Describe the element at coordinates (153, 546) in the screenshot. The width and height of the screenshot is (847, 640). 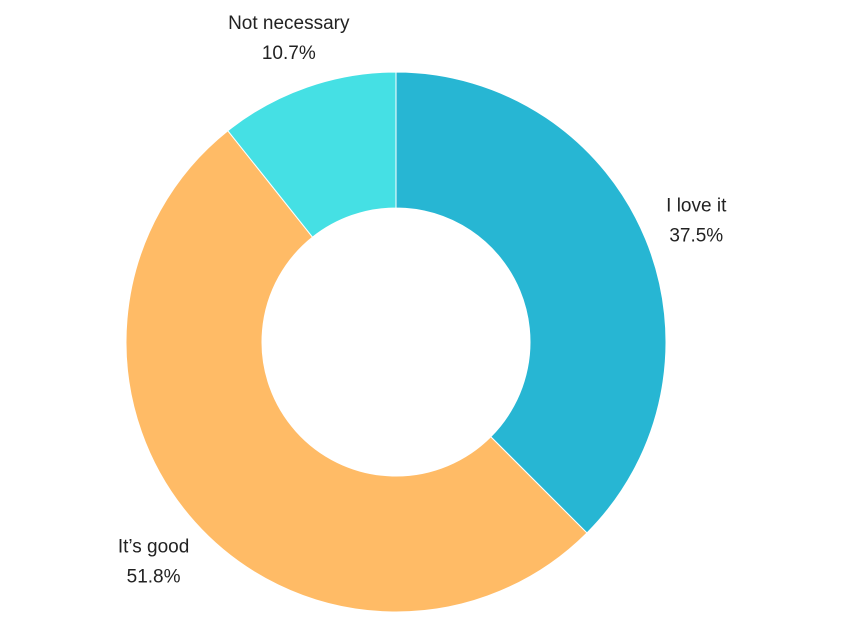
I see `slice-label: It’s good` at that location.